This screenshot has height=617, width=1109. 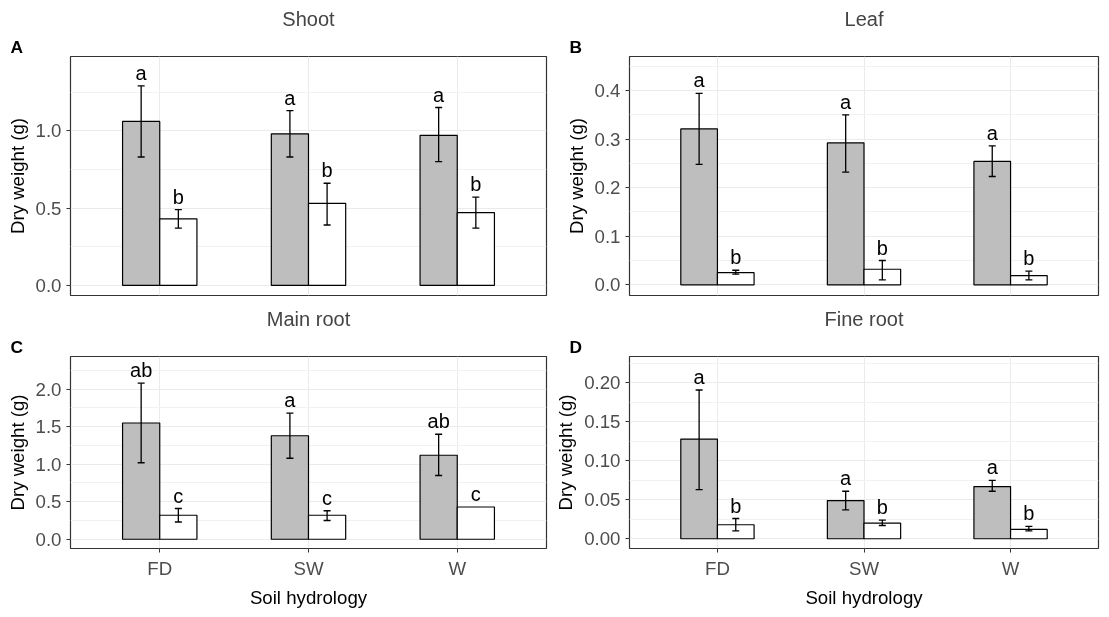 What do you see at coordinates (576, 346) in the screenshot?
I see `text: D` at bounding box center [576, 346].